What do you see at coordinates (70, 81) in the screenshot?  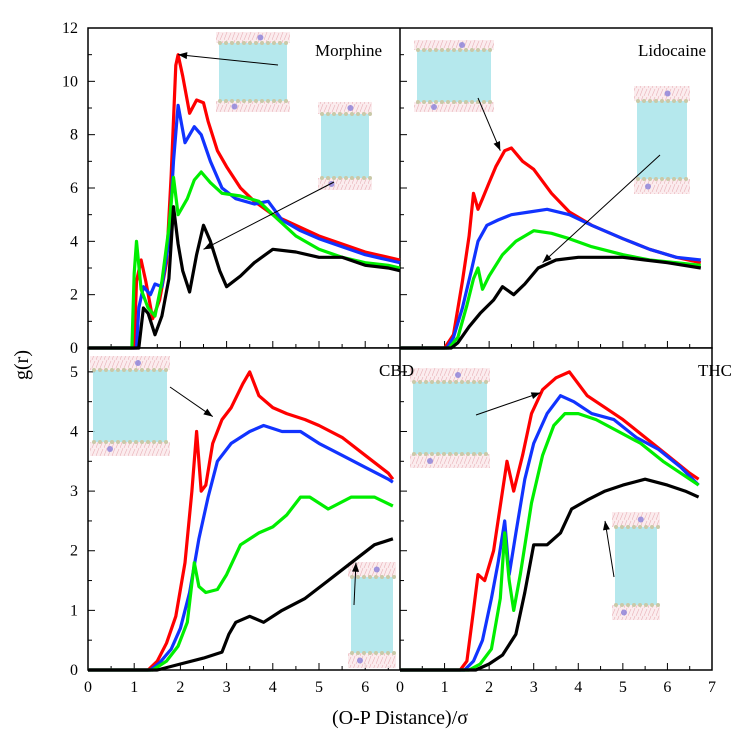 I see `y-tick-label: 10` at bounding box center [70, 81].